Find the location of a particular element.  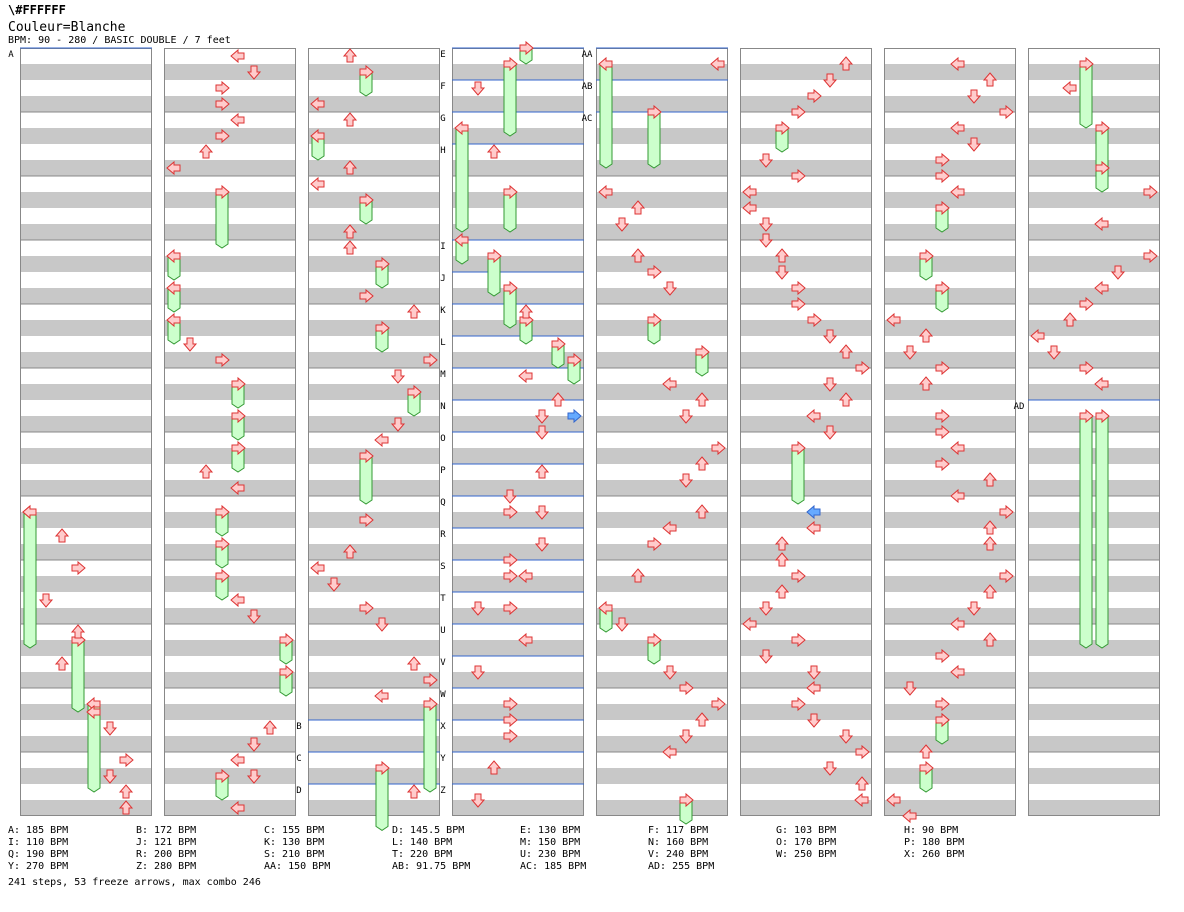

bpm-entry: P: 180 BPM is located at coordinates (934, 842).